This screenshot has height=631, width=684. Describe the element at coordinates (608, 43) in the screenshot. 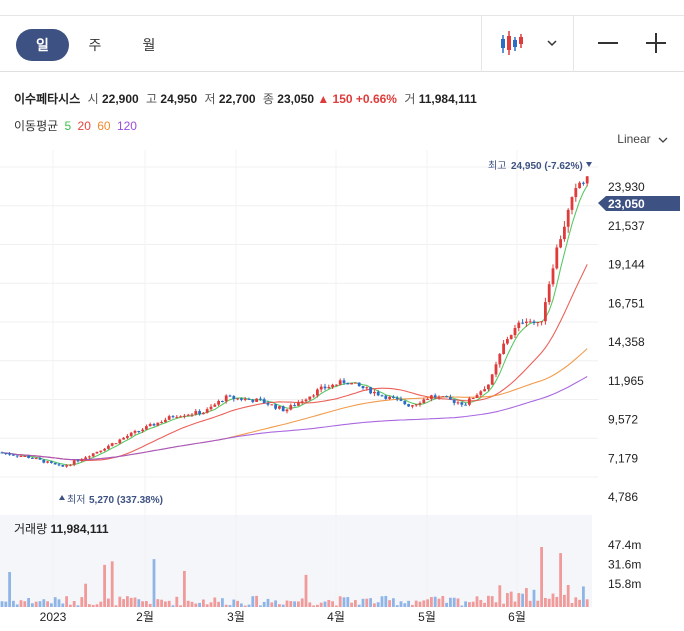

I see `minus-icon` at that location.